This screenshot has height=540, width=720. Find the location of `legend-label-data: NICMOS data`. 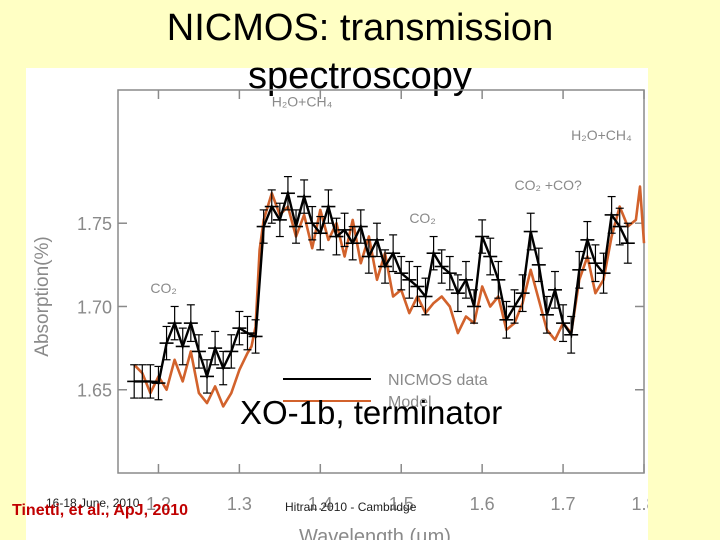

legend-label-data: NICMOS data is located at coordinates (438, 380).